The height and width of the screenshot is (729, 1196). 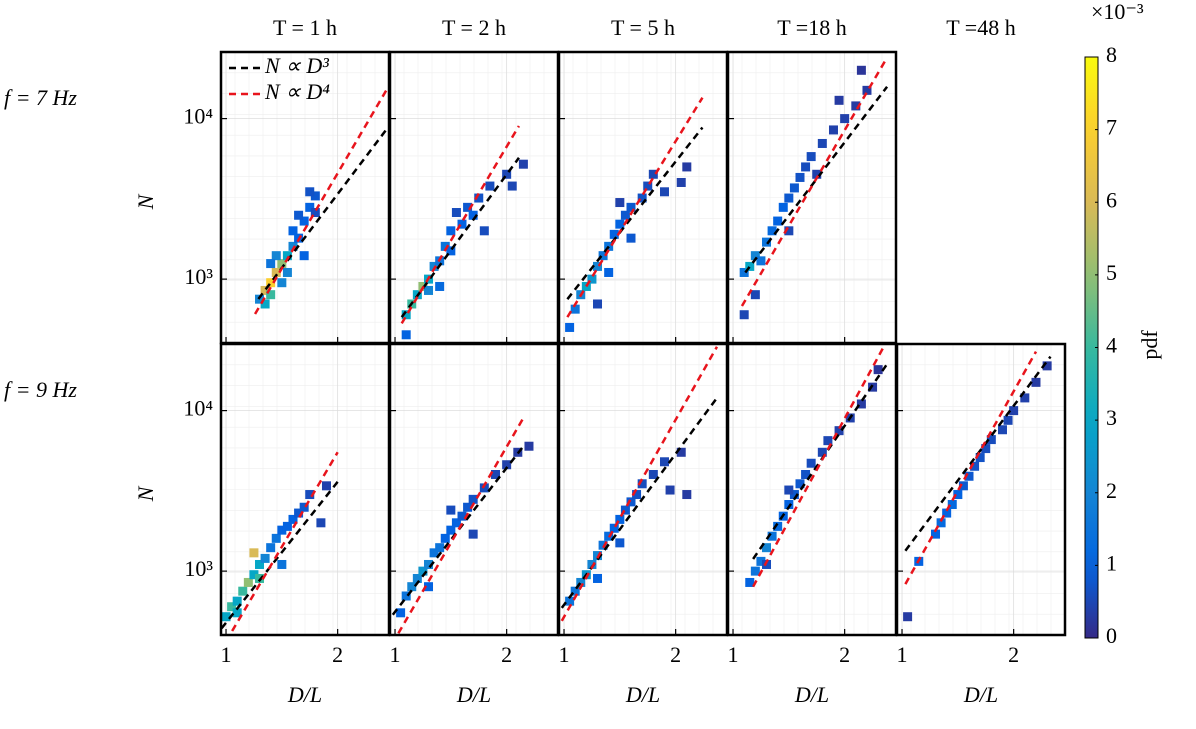 What do you see at coordinates (305, 27) in the screenshot?
I see `column-title: T = 1 h` at bounding box center [305, 27].